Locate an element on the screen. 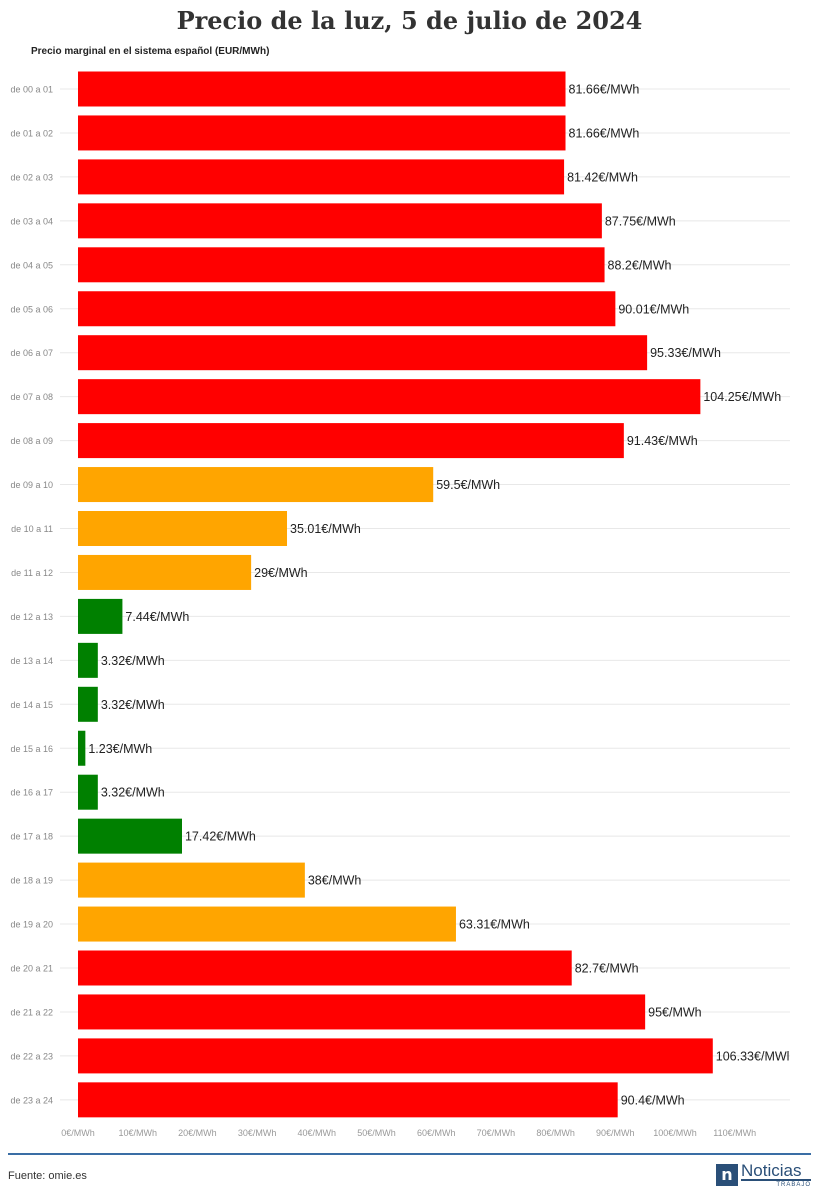 Image resolution: width=819 pixels, height=1200 pixels. category-label: de 02 a 03 is located at coordinates (31, 177).